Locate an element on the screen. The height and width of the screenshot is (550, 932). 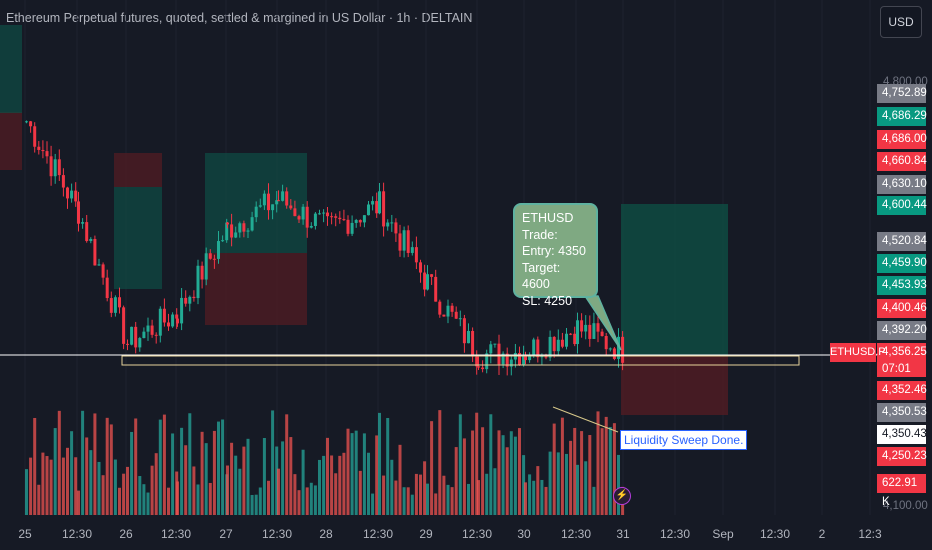
support-zone is located at coordinates (460, 360).